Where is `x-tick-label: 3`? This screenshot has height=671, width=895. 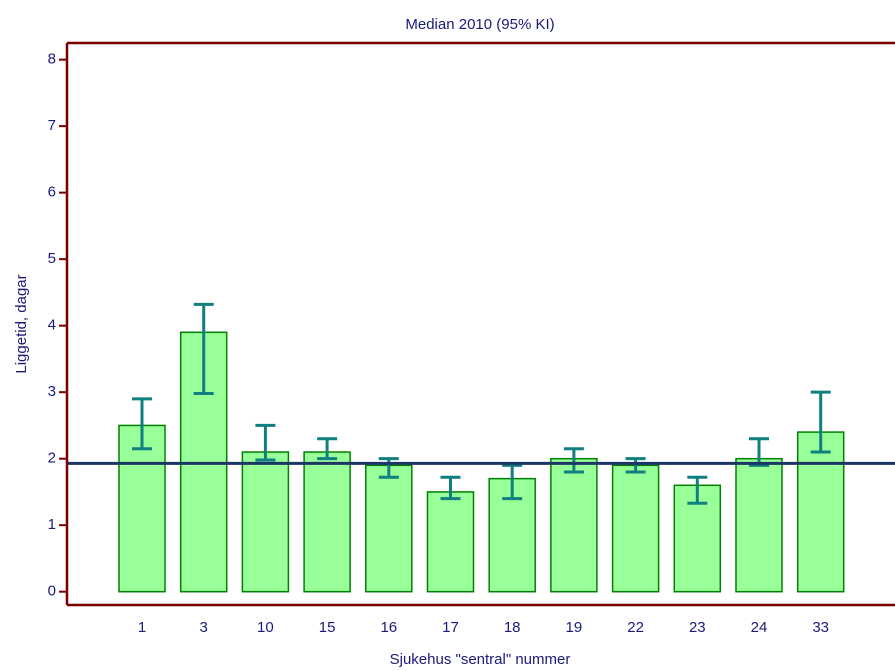 x-tick-label: 3 is located at coordinates (204, 627).